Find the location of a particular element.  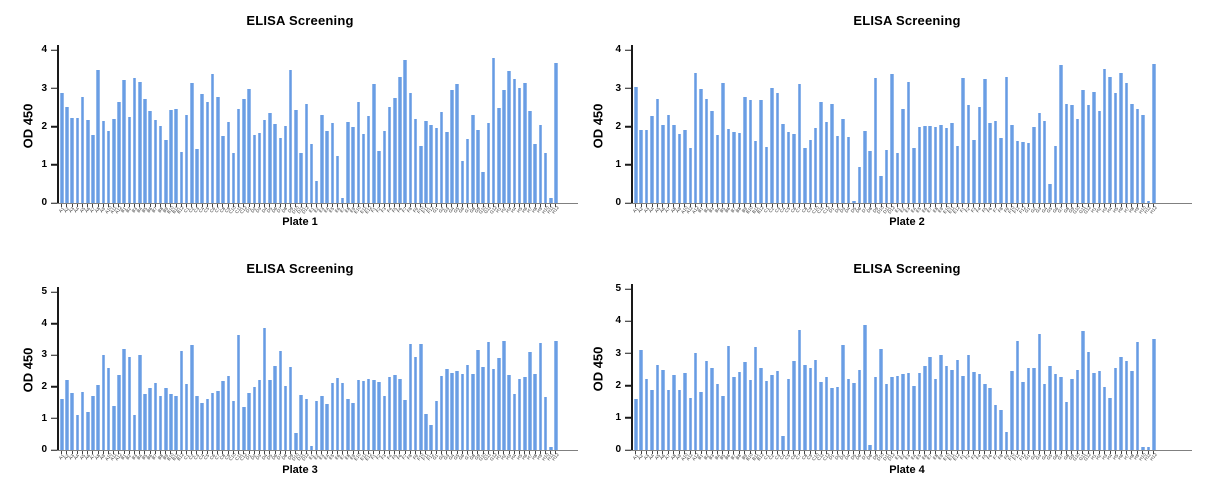

bar-well-G7: G7 is located at coordinates (1060, 132).